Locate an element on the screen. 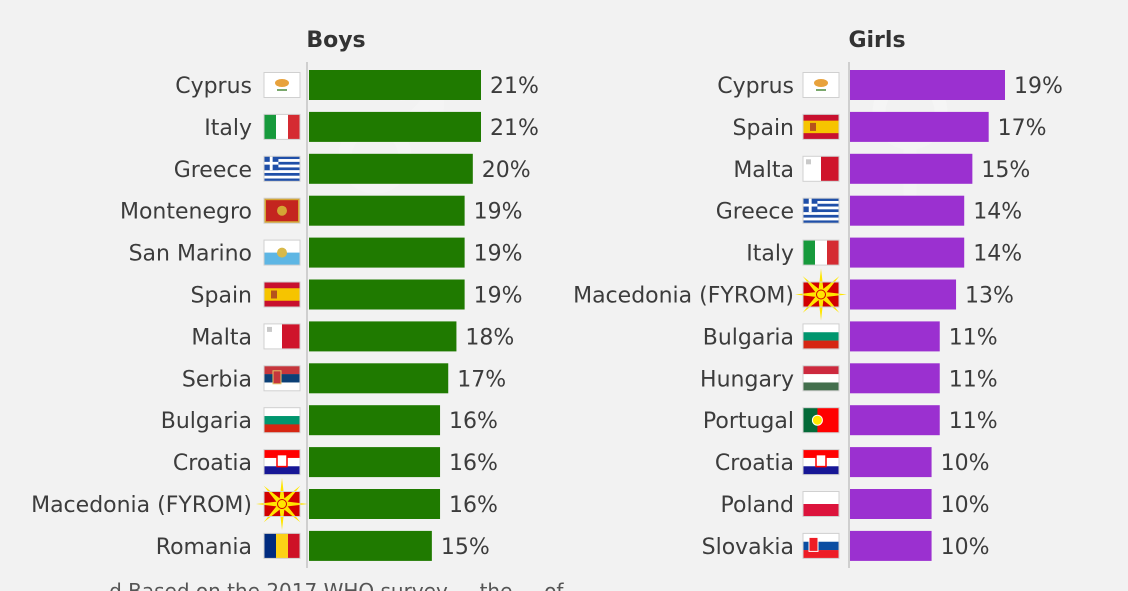  bar-row: Poland 10% is located at coordinates (855, 504).